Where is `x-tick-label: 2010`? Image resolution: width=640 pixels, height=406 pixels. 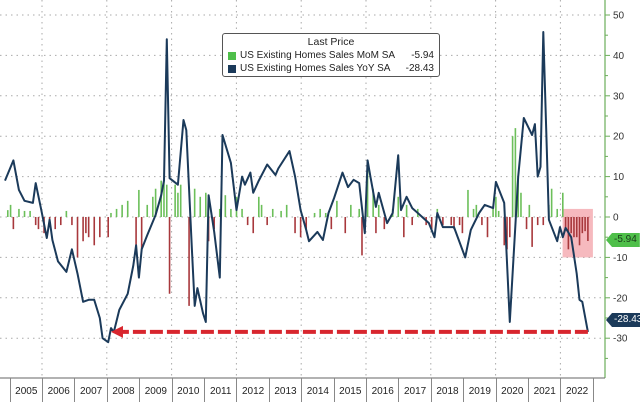 x-tick-label: 2010 is located at coordinates (187, 390).